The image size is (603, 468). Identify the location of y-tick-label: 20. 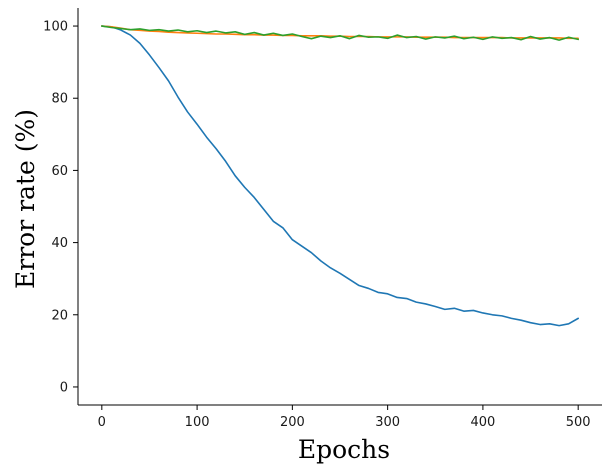
(59, 315).